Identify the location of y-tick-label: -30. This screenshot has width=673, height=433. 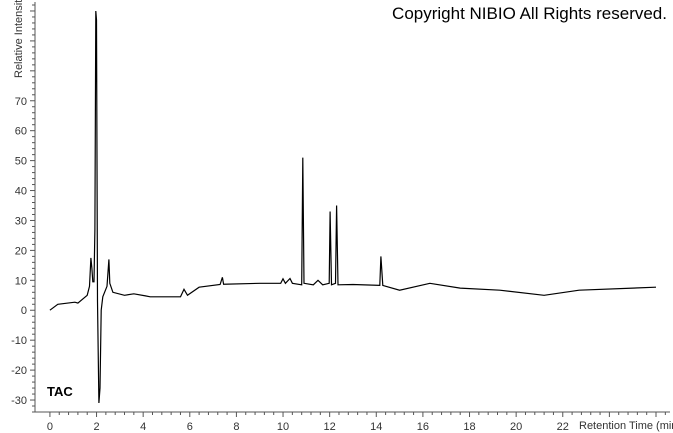
(19, 401).